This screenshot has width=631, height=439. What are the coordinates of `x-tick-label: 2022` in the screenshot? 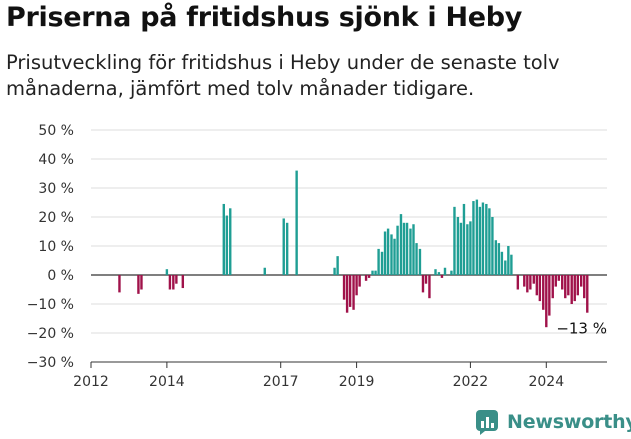 It's located at (471, 382).